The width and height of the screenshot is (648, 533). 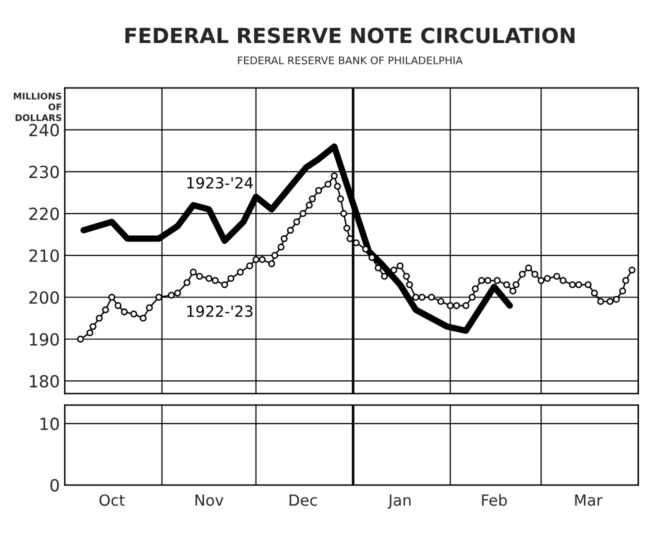 What do you see at coordinates (54, 485) in the screenshot?
I see `y-tick-label: 0` at bounding box center [54, 485].